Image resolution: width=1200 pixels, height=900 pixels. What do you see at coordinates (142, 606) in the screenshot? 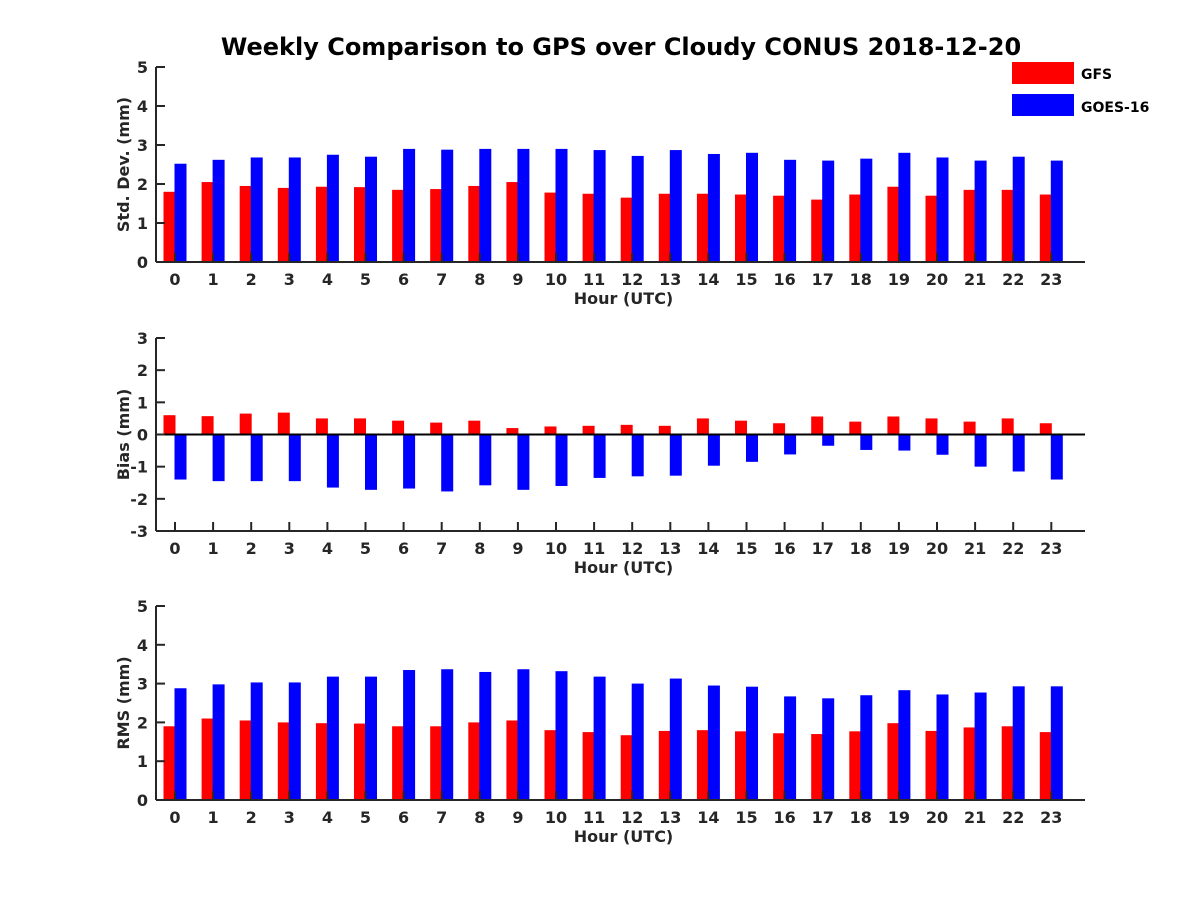
I see `y-tick-label: 5` at bounding box center [142, 606].